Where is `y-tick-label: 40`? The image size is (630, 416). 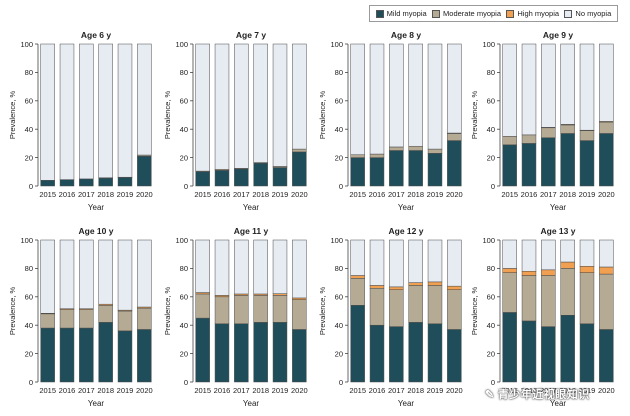 y-tick-label: 40 is located at coordinates (491, 129).